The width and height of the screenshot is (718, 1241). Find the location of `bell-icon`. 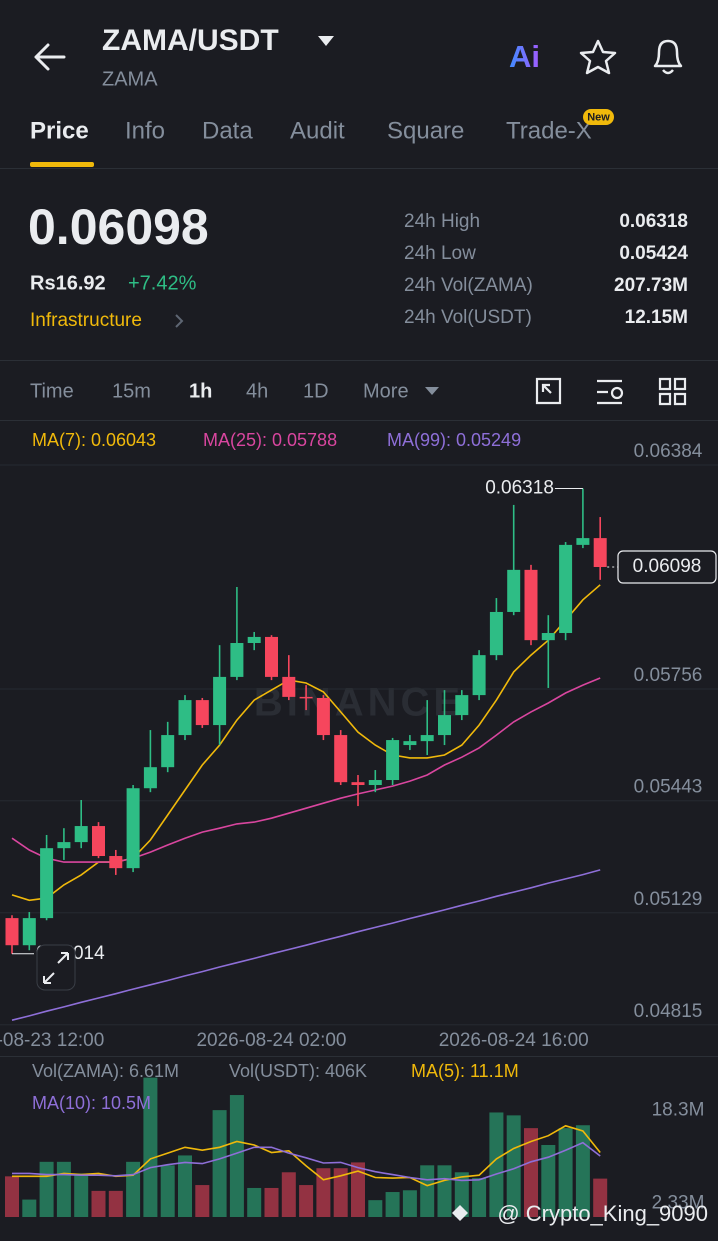

bell-icon is located at coordinates (668, 57).